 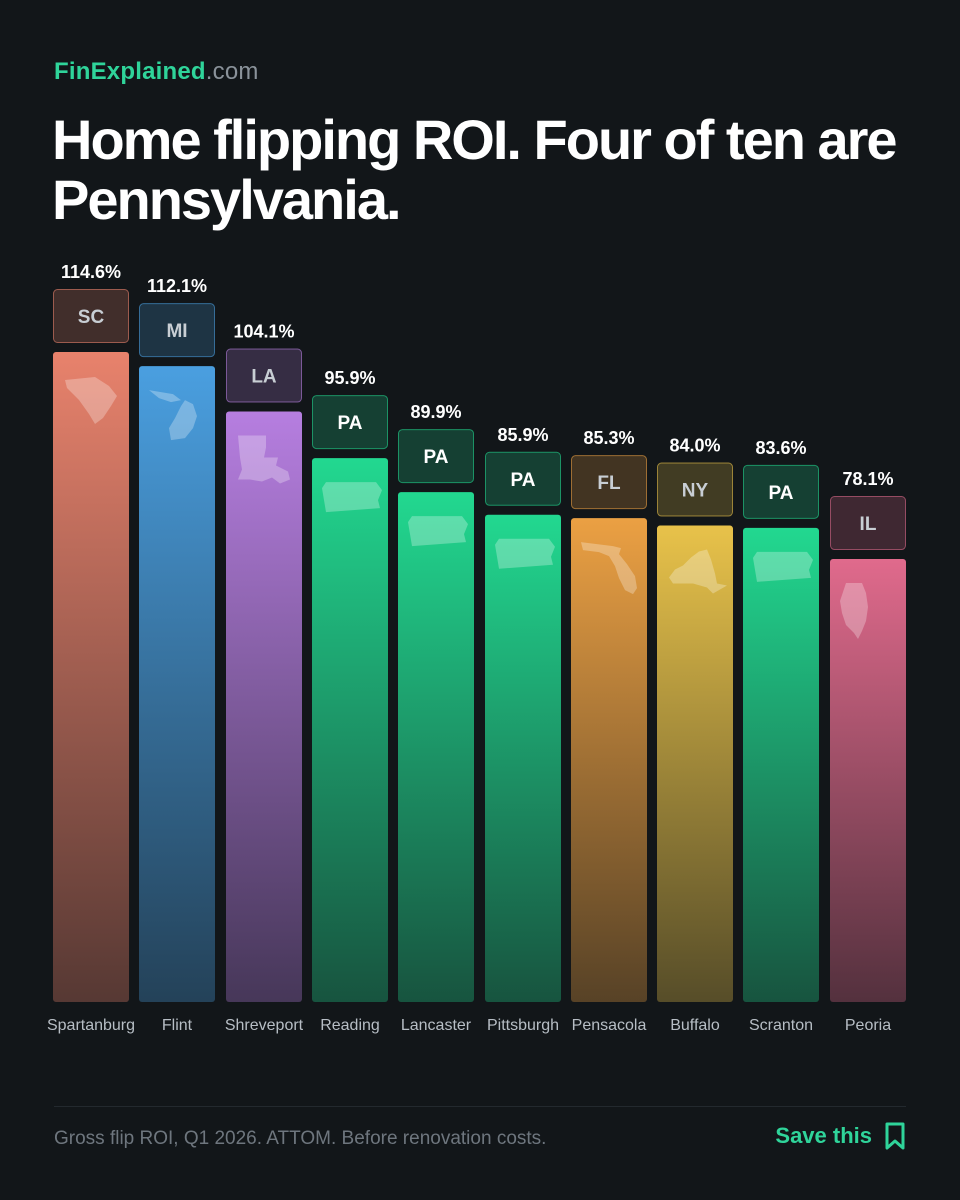 What do you see at coordinates (177, 1025) in the screenshot?
I see `category-label: Flint` at bounding box center [177, 1025].